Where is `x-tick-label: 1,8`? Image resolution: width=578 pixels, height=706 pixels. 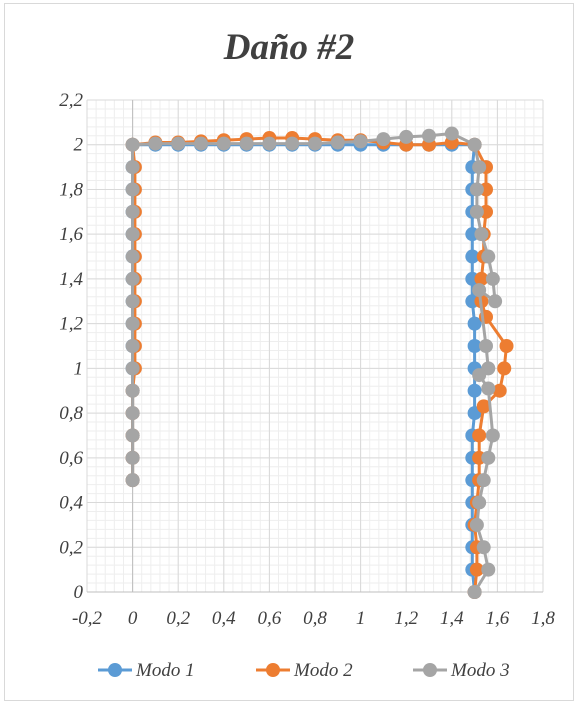
x-tick-label: 1,8 is located at coordinates (543, 618).